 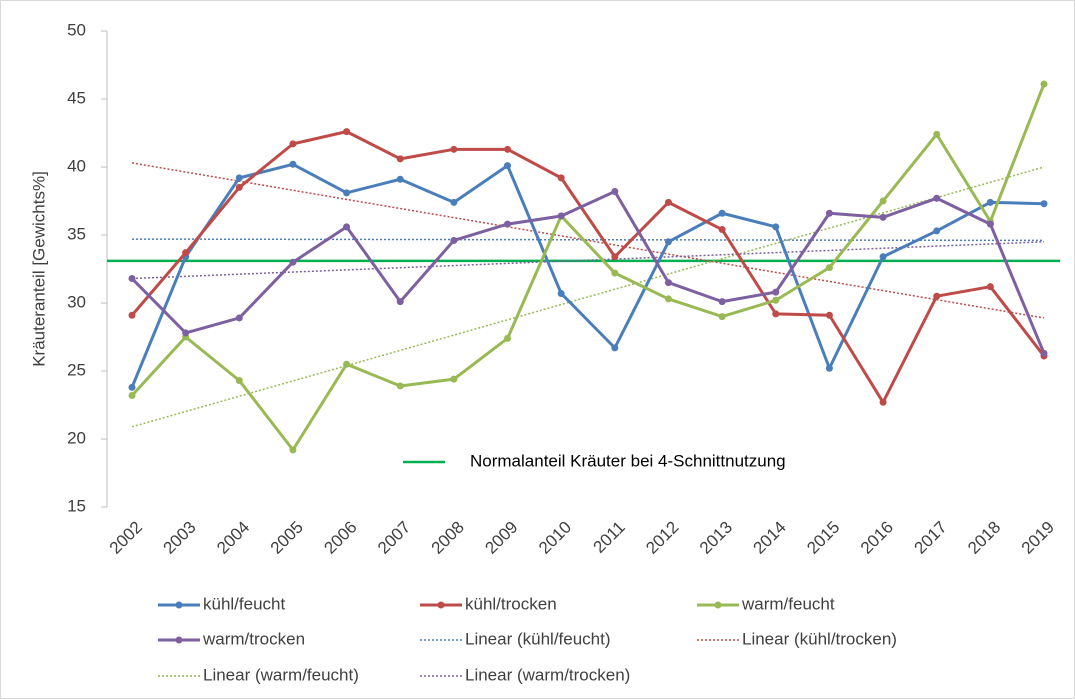 What do you see at coordinates (281, 674) in the screenshot?
I see `legend-label: Linear (warm/feucht)` at bounding box center [281, 674].